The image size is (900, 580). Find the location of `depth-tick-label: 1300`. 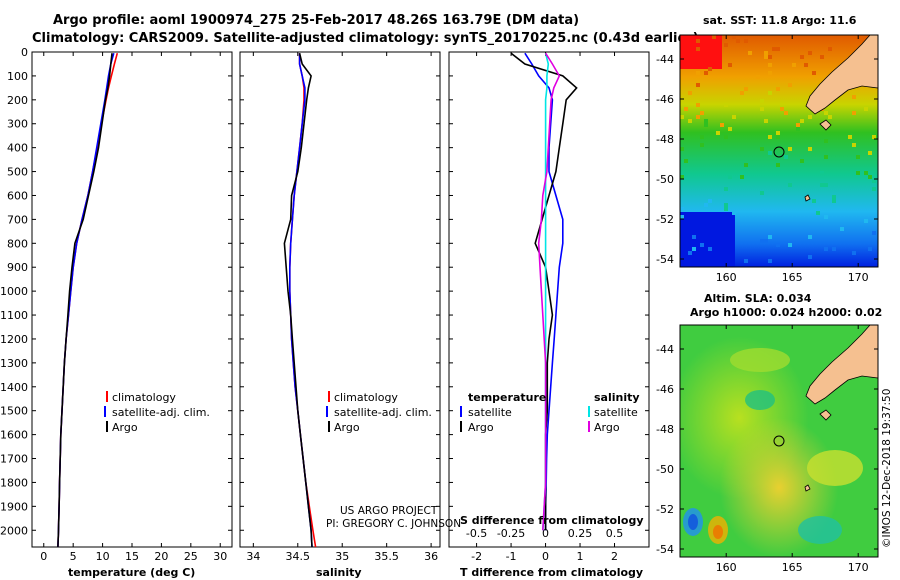

depth-tick-label: 1300 is located at coordinates (14, 363).